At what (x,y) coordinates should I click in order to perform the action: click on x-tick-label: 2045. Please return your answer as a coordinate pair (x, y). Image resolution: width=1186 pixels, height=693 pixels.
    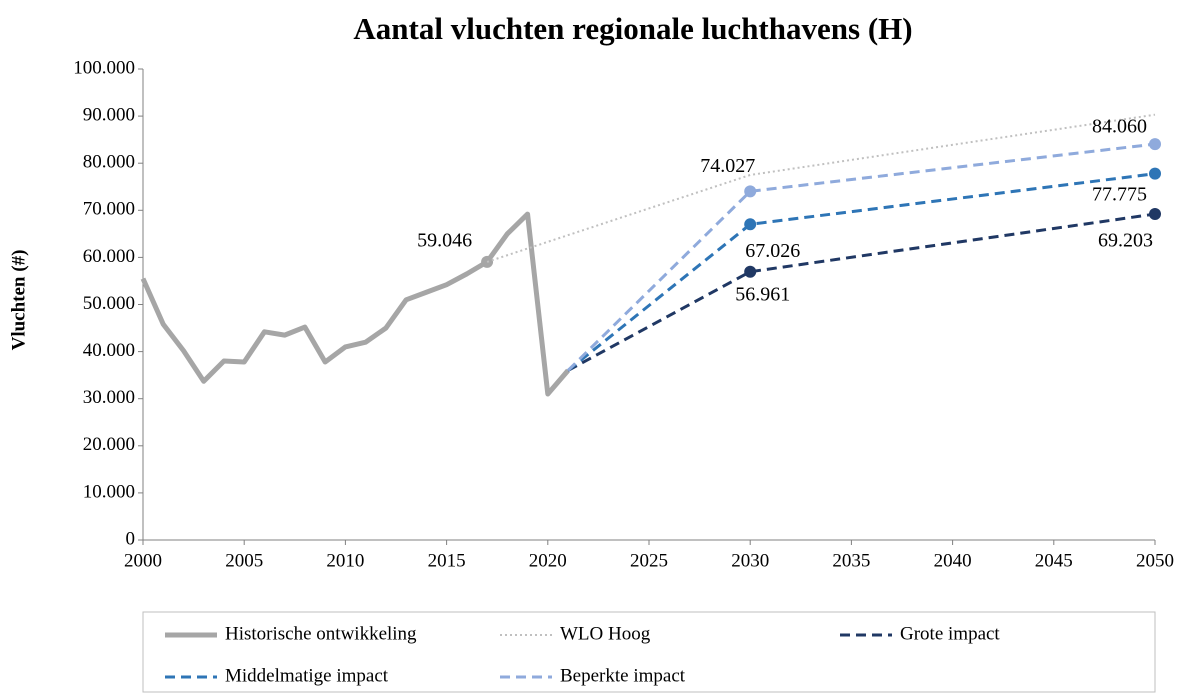
    Looking at the image, I should click on (1054, 560).